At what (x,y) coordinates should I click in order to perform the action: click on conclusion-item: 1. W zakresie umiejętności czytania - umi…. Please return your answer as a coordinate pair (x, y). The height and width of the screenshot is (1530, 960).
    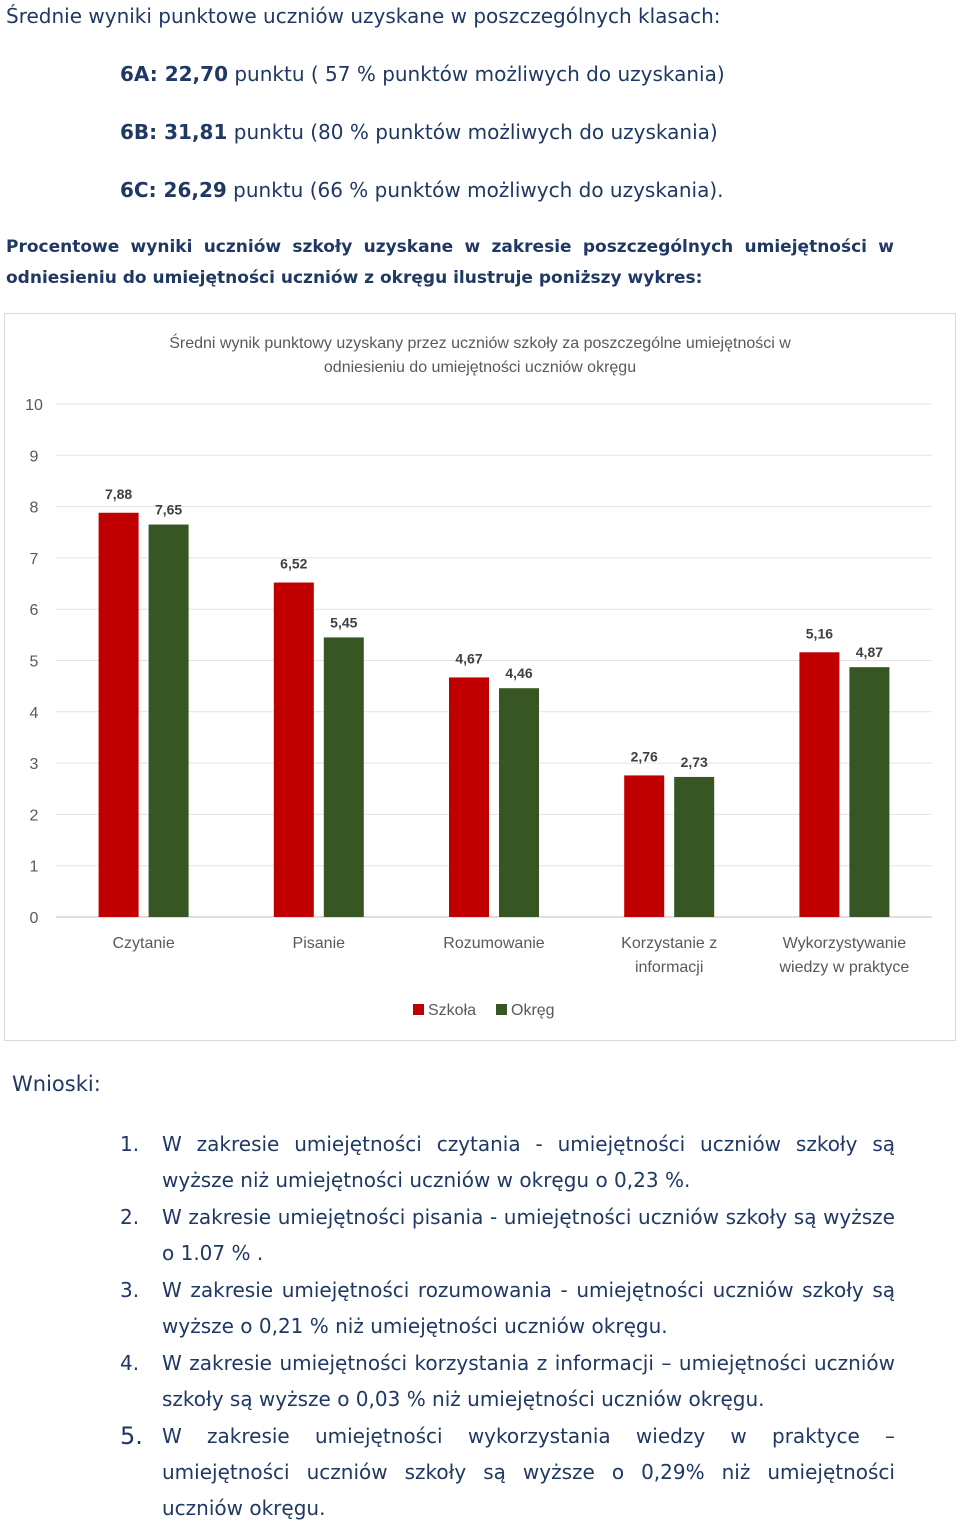
    Looking at the image, I should click on (507, 1162).